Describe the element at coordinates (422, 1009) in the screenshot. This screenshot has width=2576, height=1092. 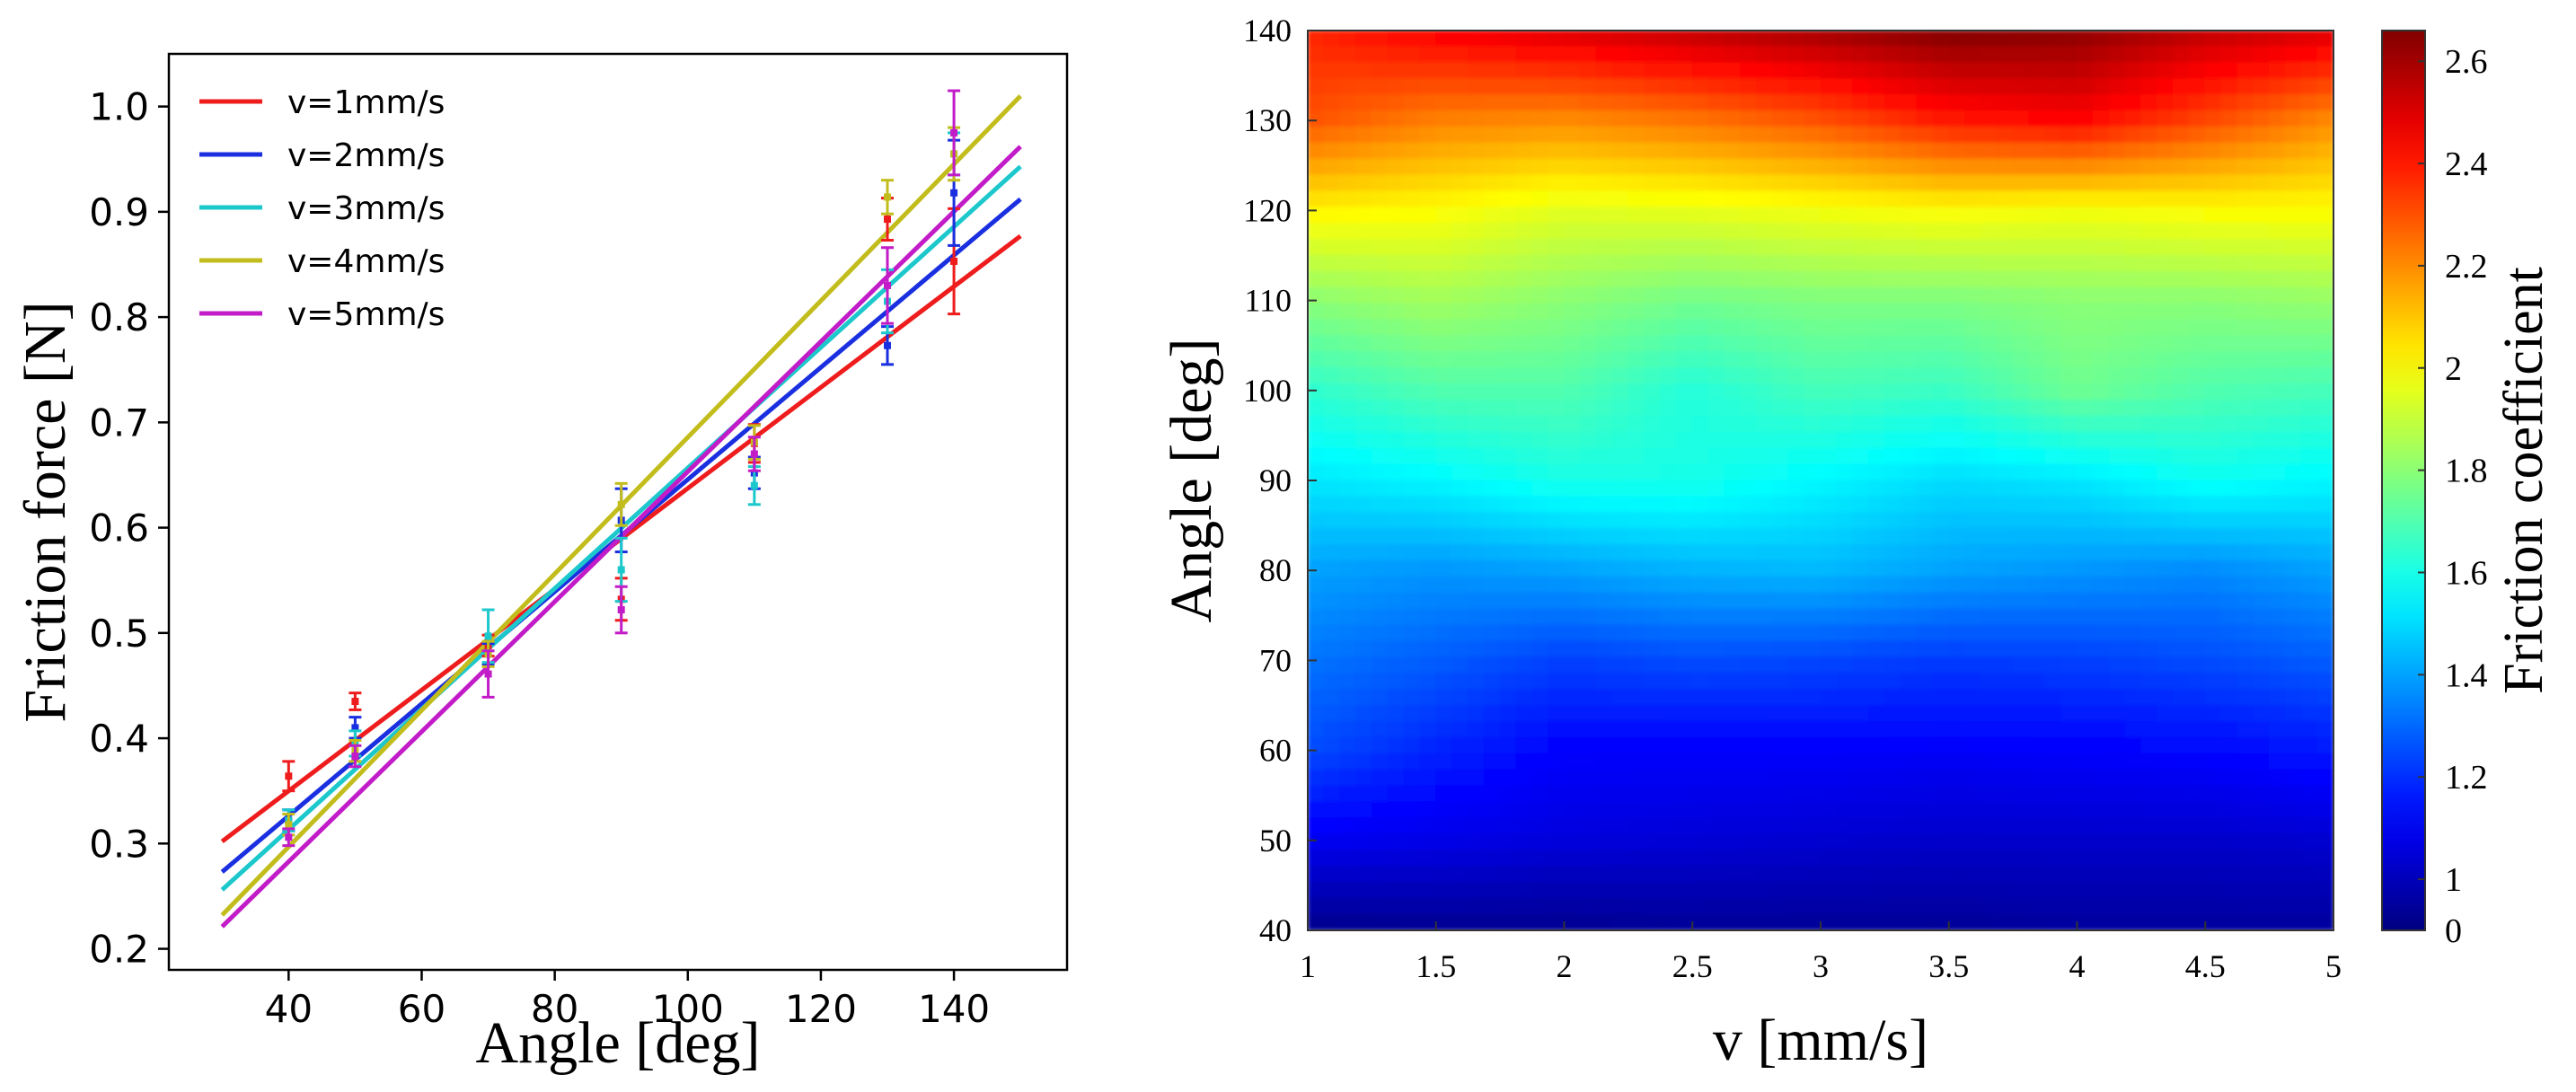
I see `x-tick-label: 60` at that location.